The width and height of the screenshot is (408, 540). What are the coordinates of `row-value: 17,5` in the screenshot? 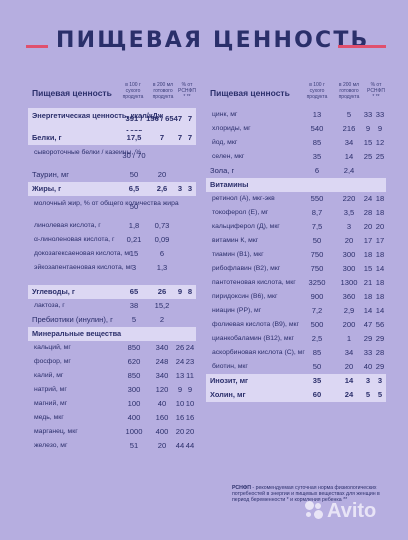 It's located at (134, 137).